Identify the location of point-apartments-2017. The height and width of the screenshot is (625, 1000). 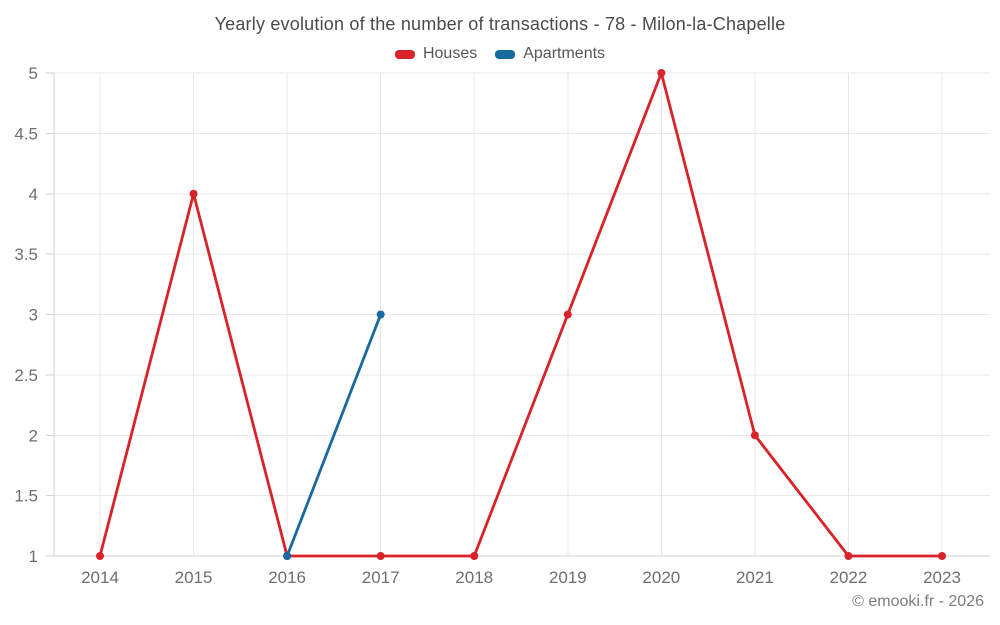
(380, 314).